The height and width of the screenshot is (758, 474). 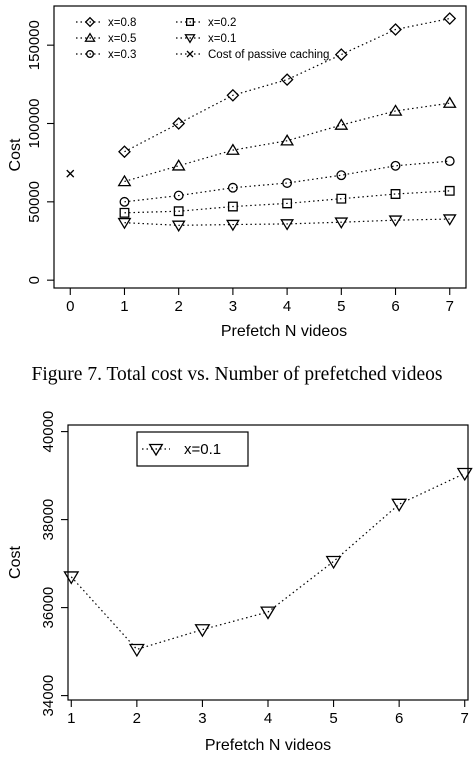 What do you see at coordinates (268, 55) in the screenshot?
I see `legend-label: Cost of passive caching` at bounding box center [268, 55].